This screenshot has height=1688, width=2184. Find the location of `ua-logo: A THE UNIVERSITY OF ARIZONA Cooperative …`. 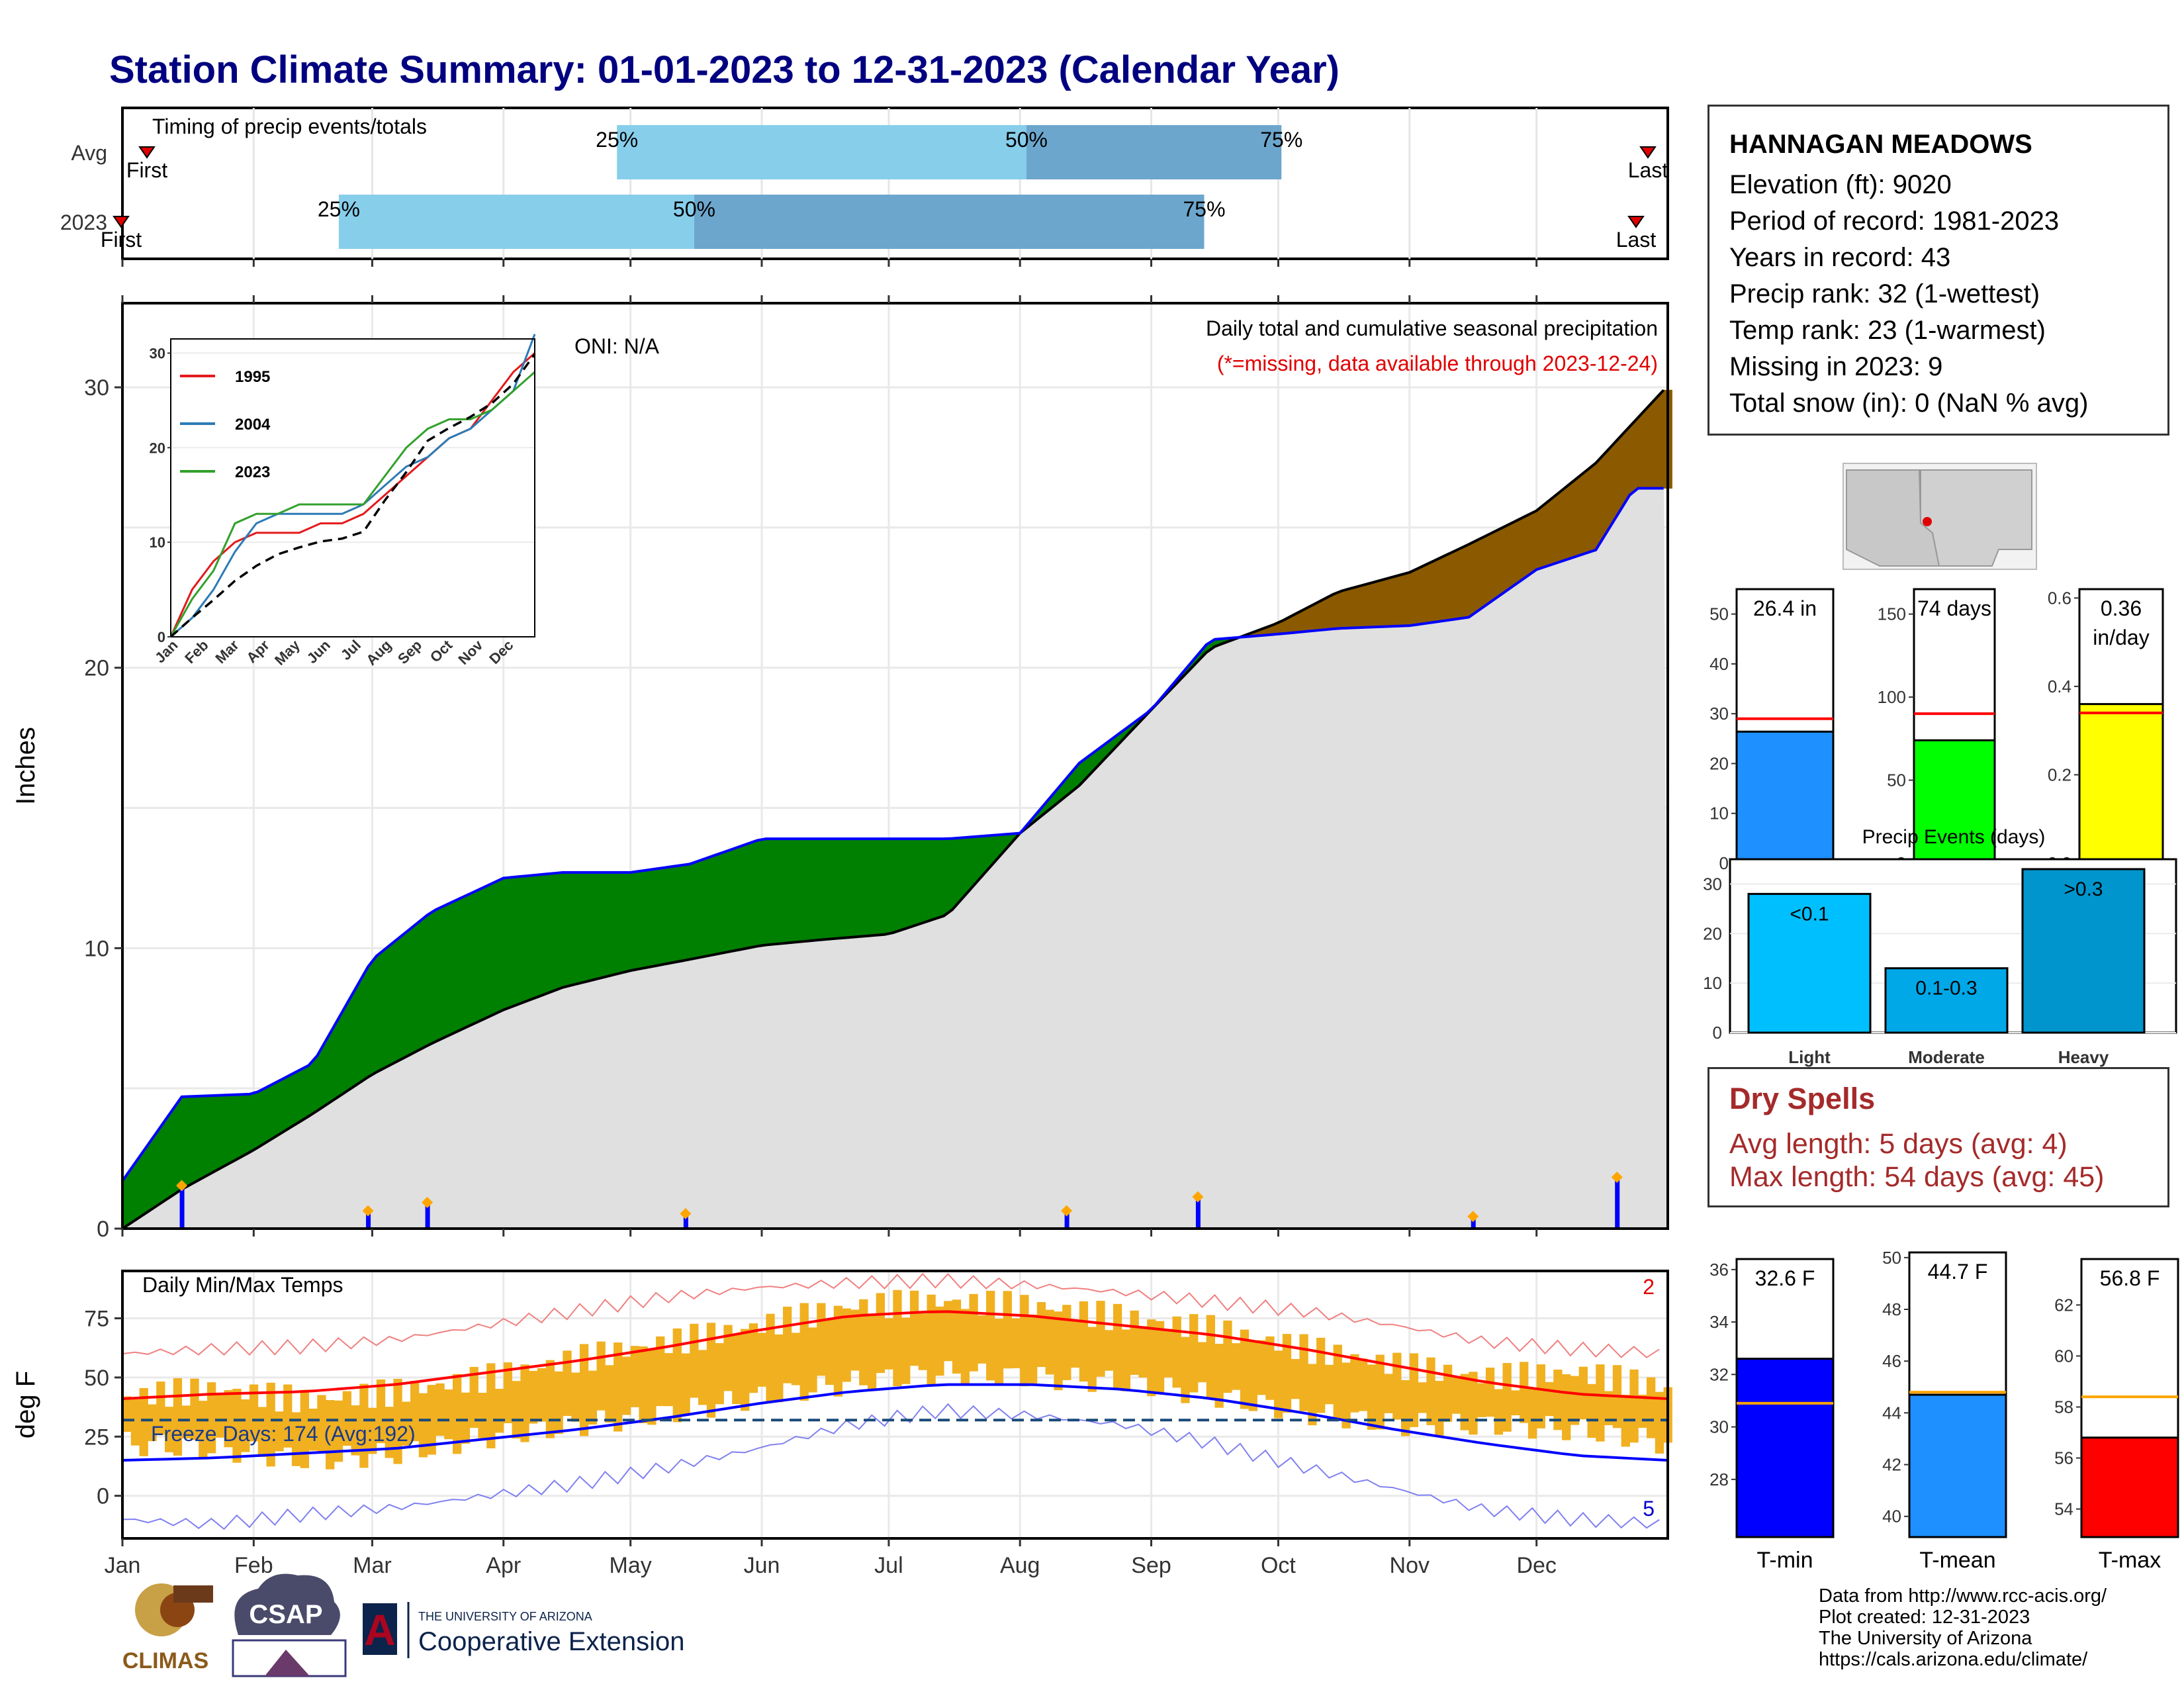

ua-logo: A THE UNIVERSITY OF ARIZONA Cooperative … is located at coordinates (523, 1630).